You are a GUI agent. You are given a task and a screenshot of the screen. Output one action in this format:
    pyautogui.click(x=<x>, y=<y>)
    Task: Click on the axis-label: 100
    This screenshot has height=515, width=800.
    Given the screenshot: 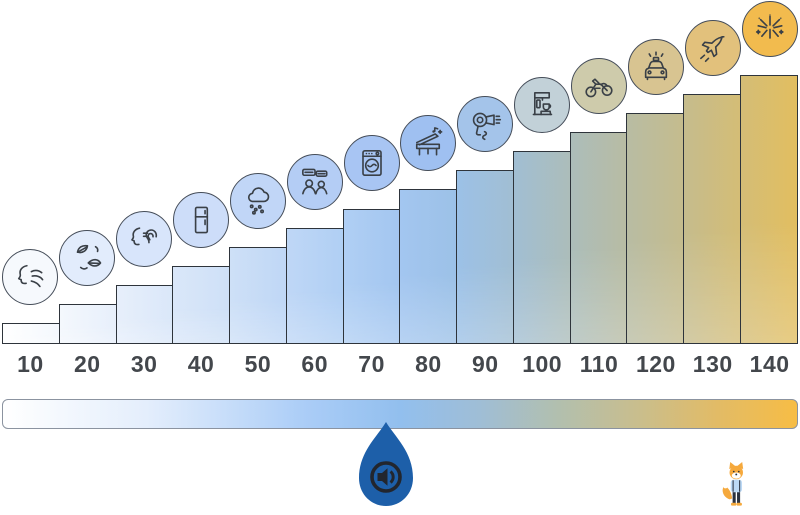 What is the action you would take?
    pyautogui.click(x=542, y=364)
    